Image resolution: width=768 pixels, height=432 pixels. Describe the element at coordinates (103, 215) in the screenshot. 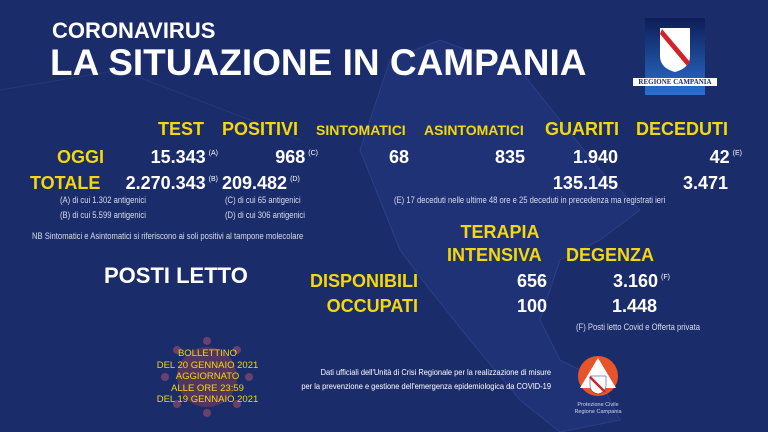

I see `note-b: (B) di cui 5.599 antigenici` at that location.